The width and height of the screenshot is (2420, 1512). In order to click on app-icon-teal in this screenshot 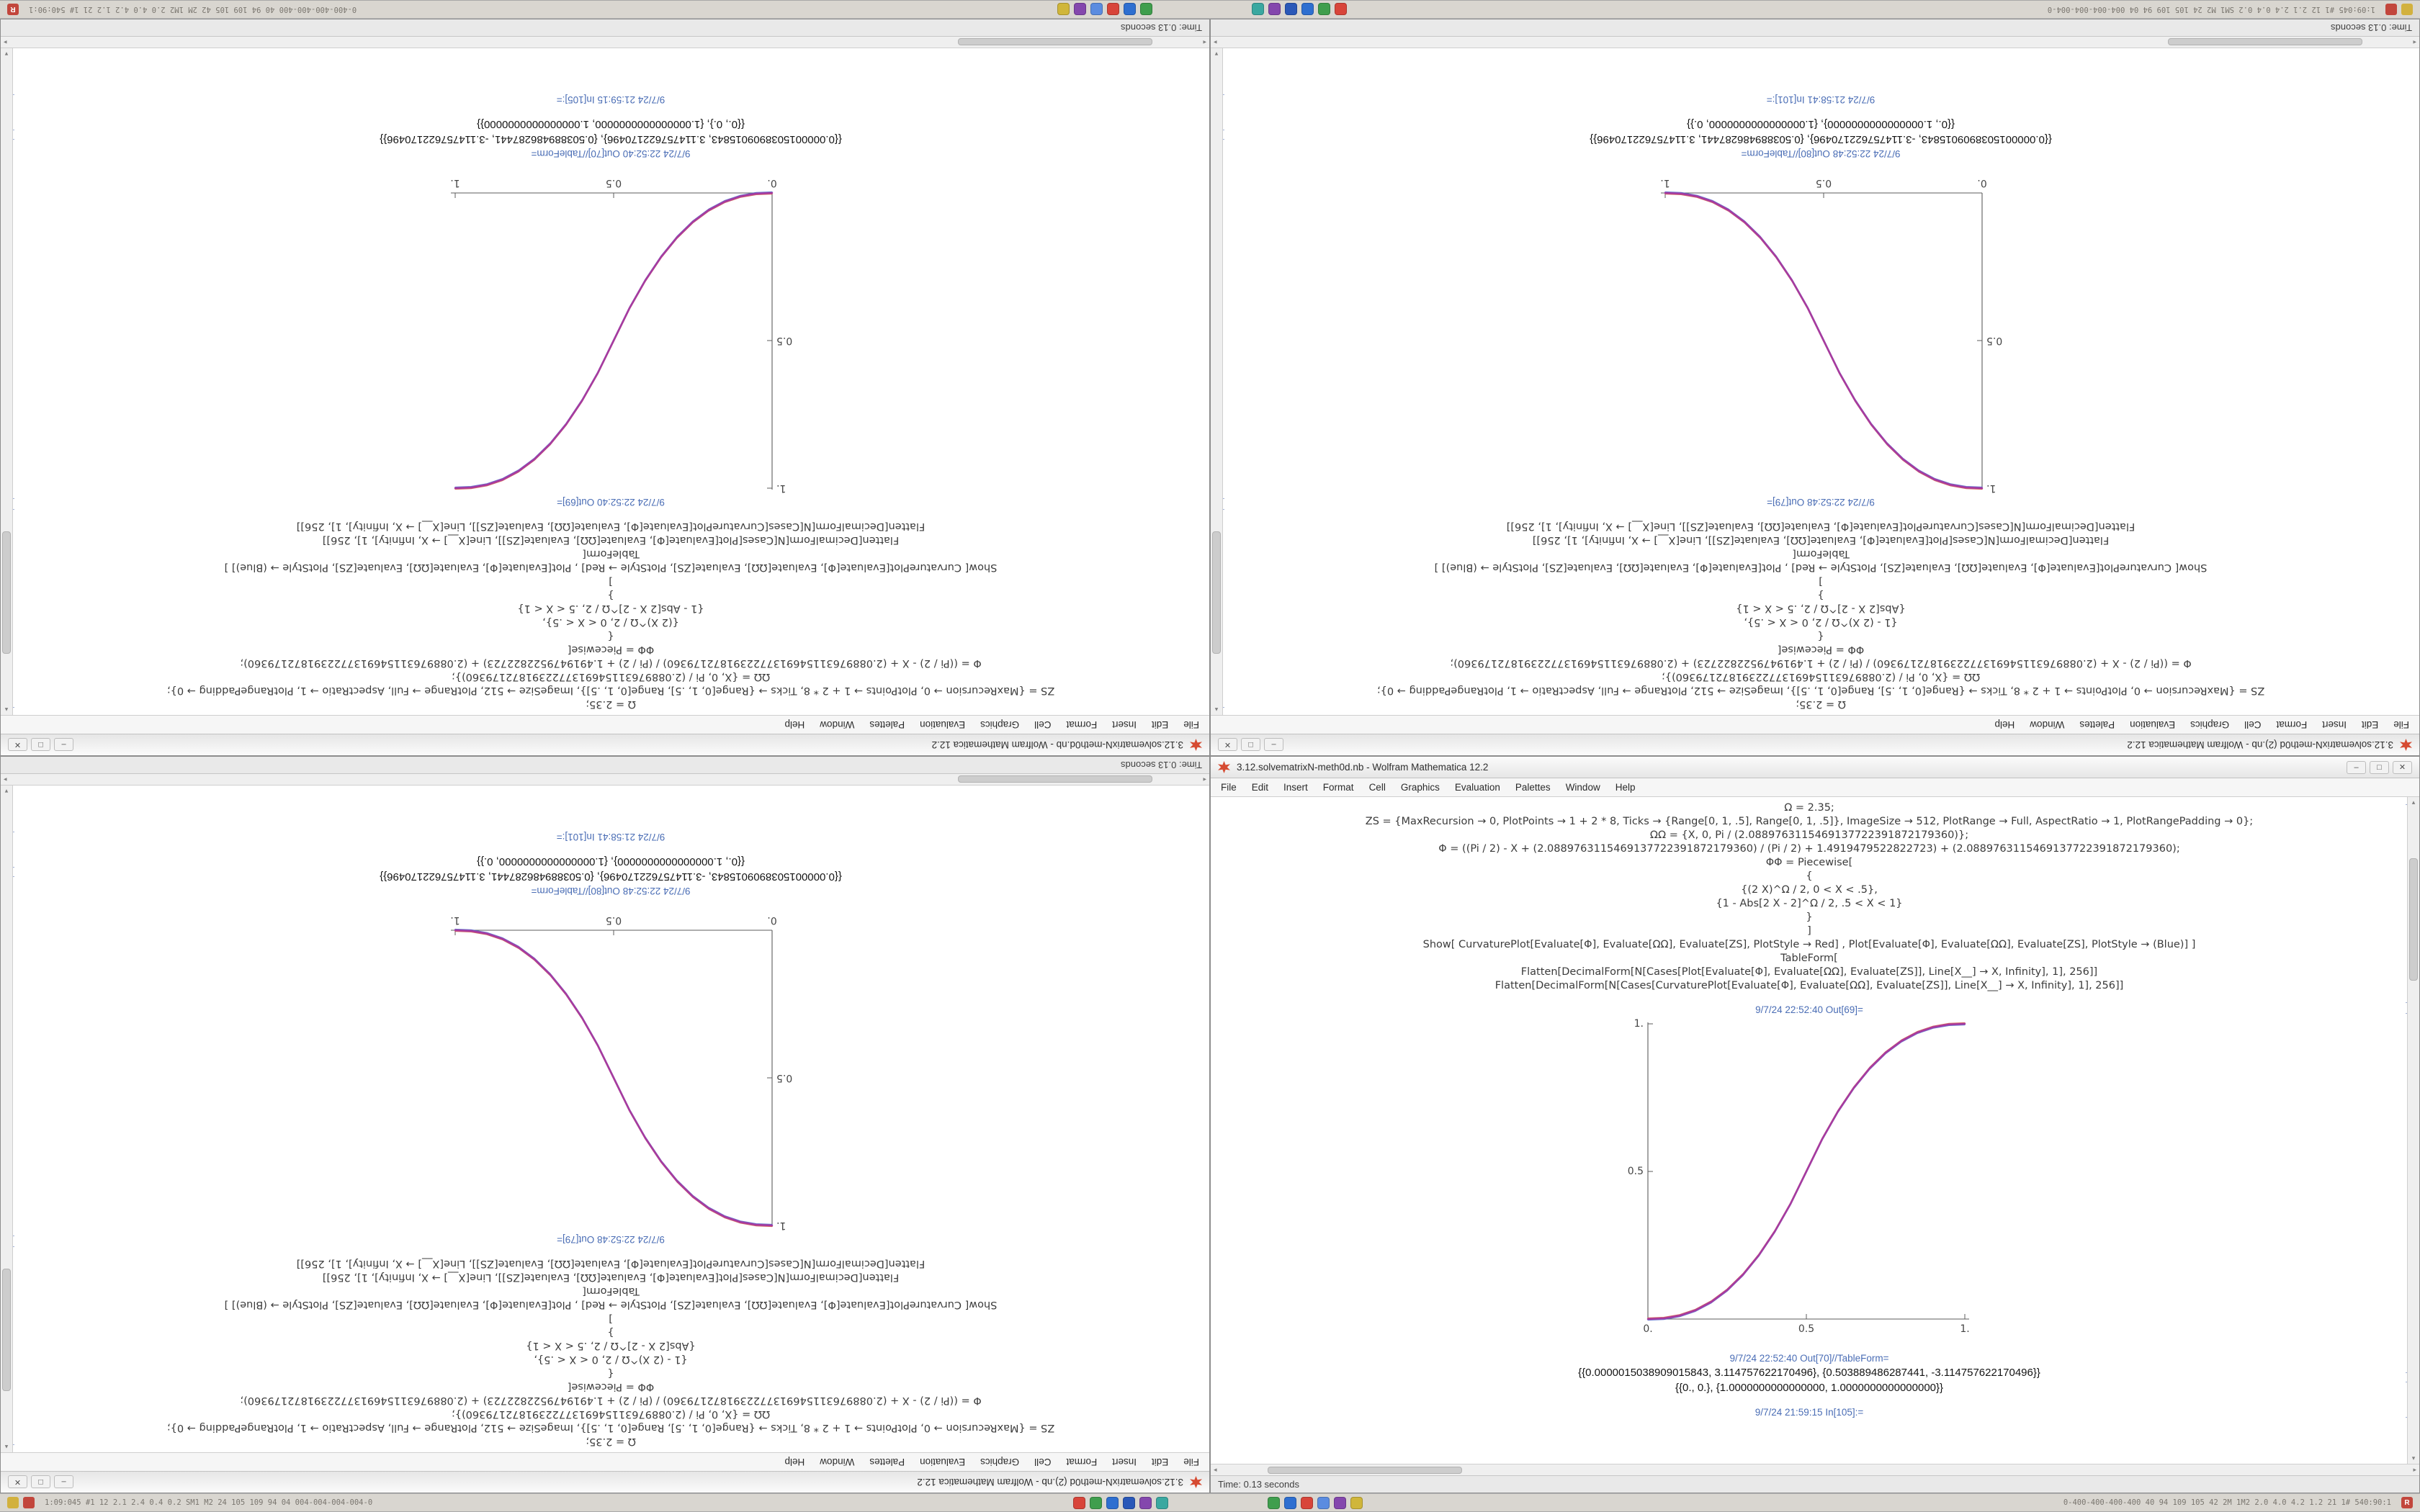, I will do `click(1162, 1502)`.